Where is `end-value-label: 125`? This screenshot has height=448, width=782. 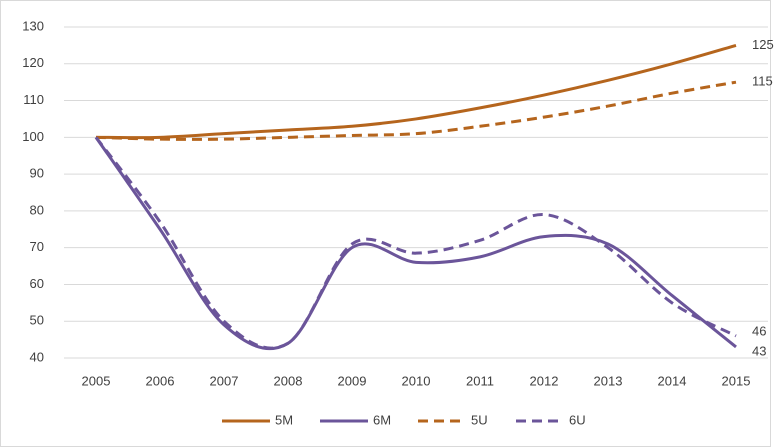
end-value-label: 125 is located at coordinates (763, 44).